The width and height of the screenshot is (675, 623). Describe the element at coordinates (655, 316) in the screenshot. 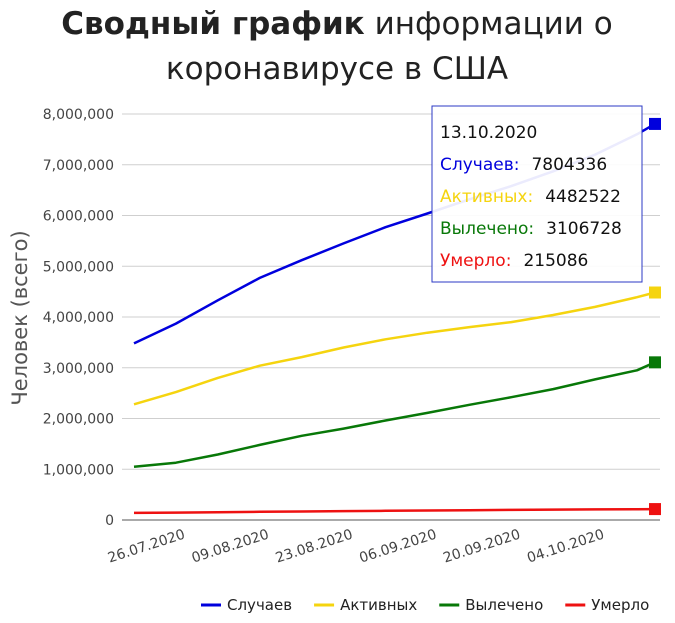

I see `series-end-markers` at that location.